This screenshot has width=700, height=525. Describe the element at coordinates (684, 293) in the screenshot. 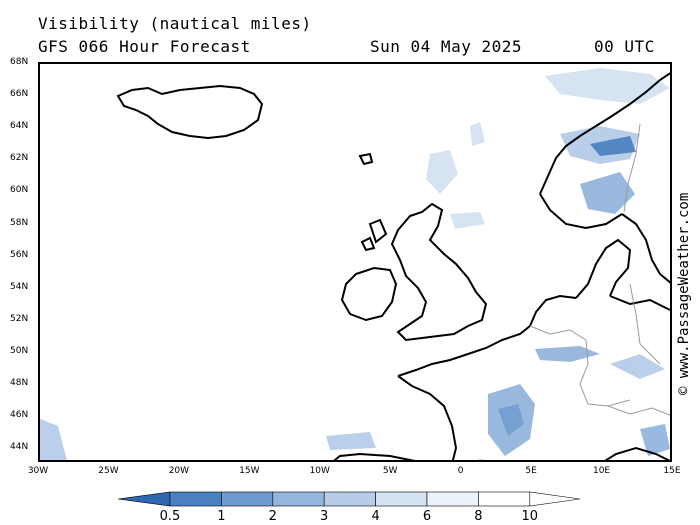

I see `copyright-credit: © www.PassageWeather.com` at that location.